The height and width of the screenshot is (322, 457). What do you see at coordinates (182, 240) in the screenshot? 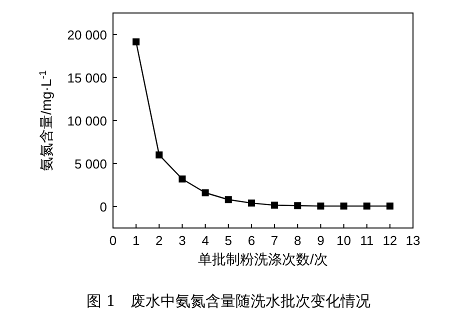
I see `x-tick-label: 3` at bounding box center [182, 240].